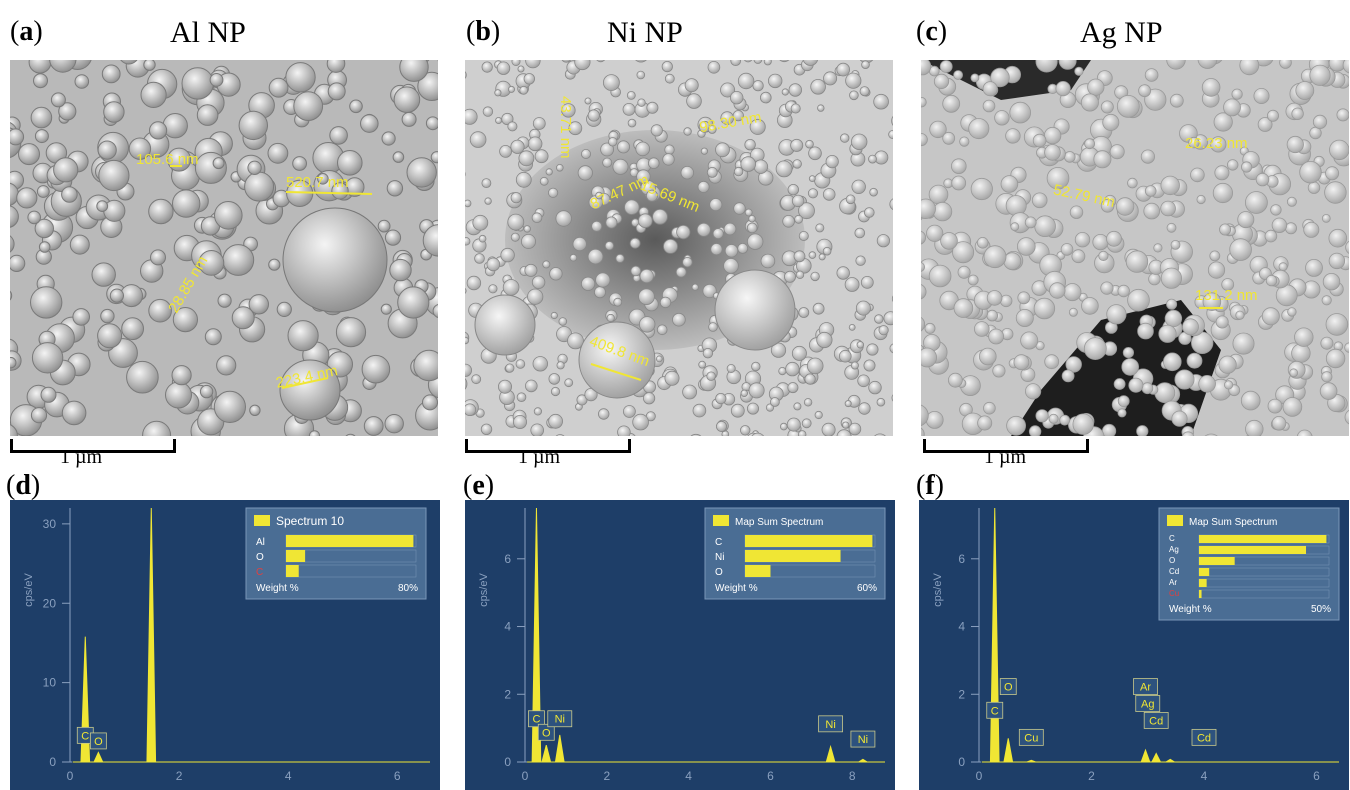  I want to click on x-tick-label: 6, so click(1316, 776).